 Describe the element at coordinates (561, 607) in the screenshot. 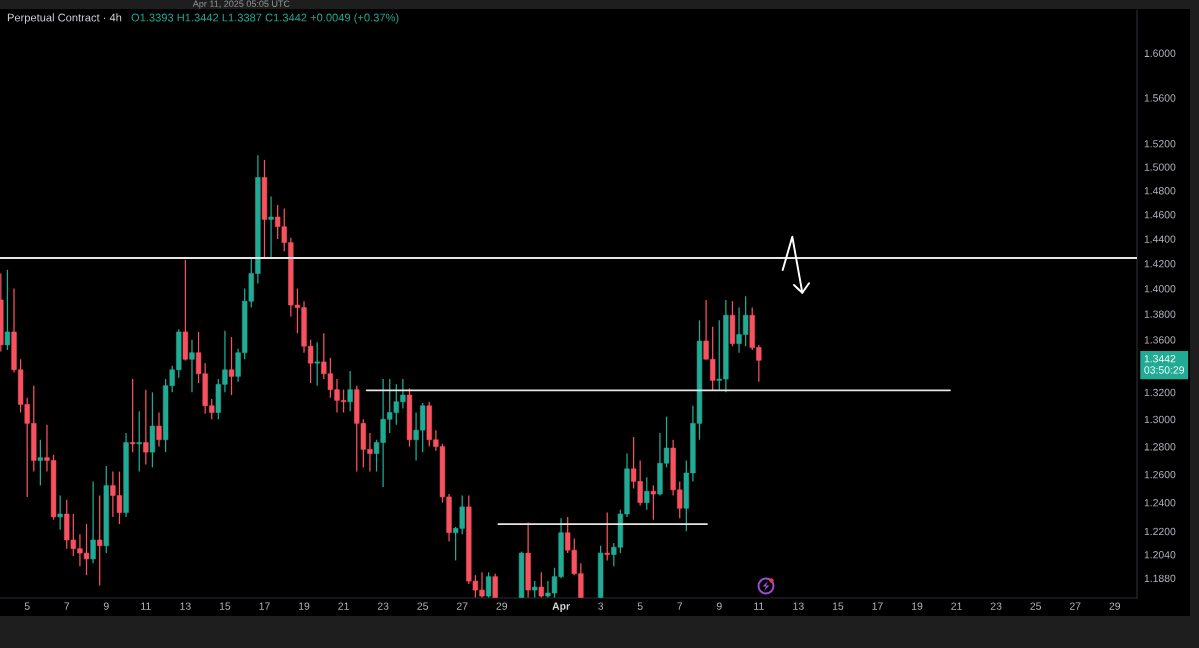

I see `x-tick-label: Apr` at that location.